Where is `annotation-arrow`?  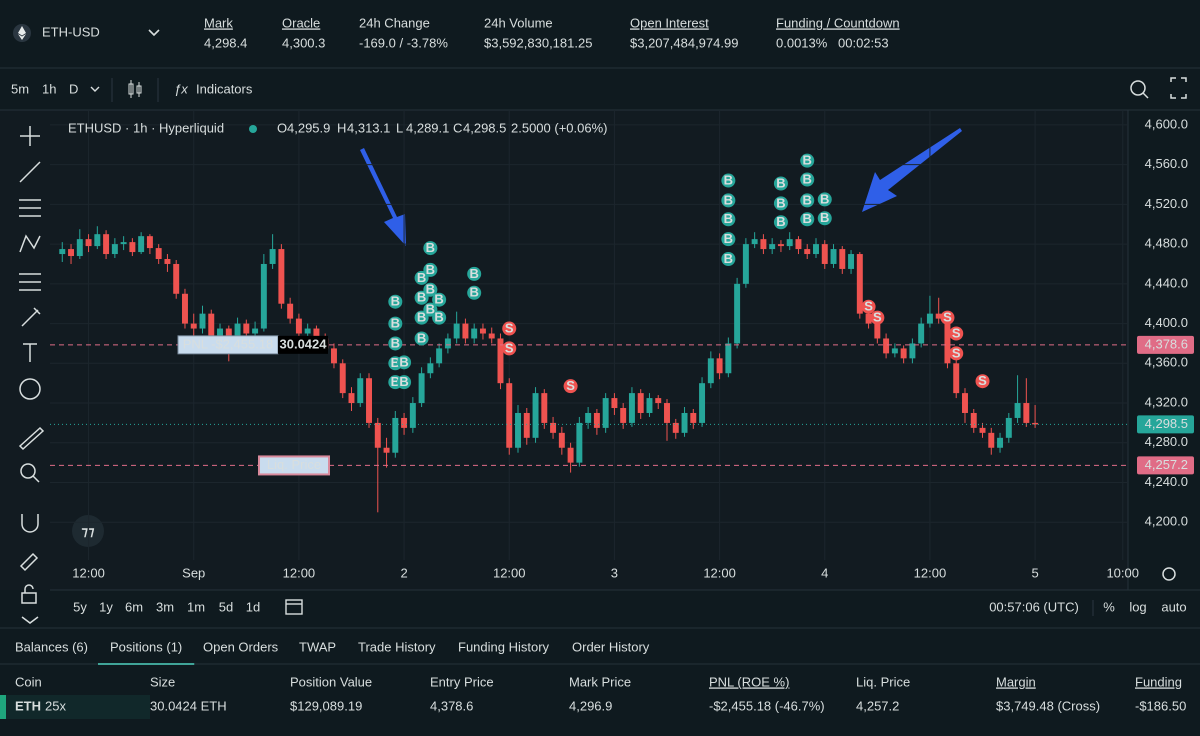 annotation-arrow is located at coordinates (912, 170).